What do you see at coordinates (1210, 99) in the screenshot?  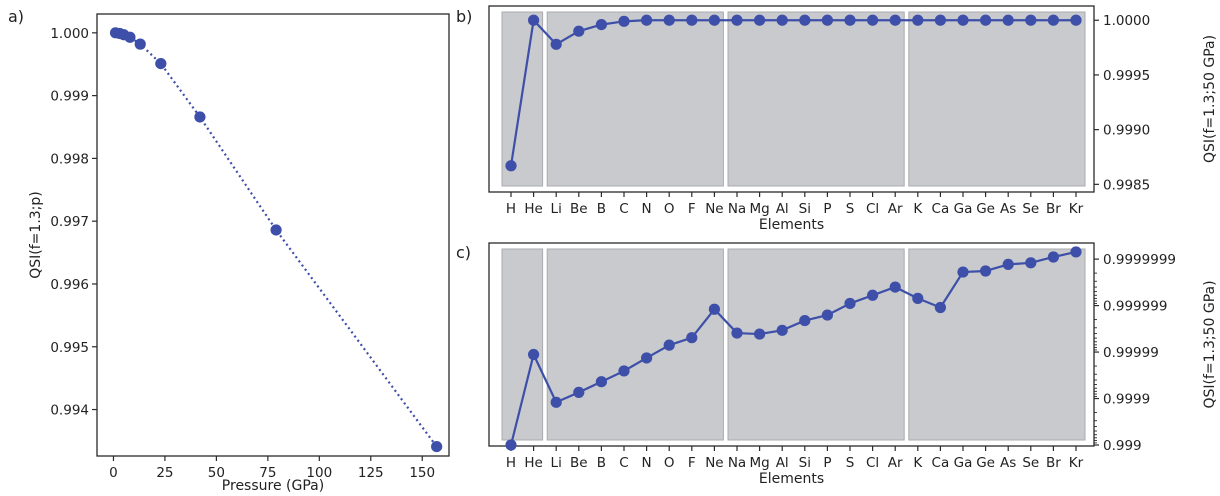 I see `panel-b-y-axis-title: QSI(f=1.3;50 GPa)` at bounding box center [1210, 99].